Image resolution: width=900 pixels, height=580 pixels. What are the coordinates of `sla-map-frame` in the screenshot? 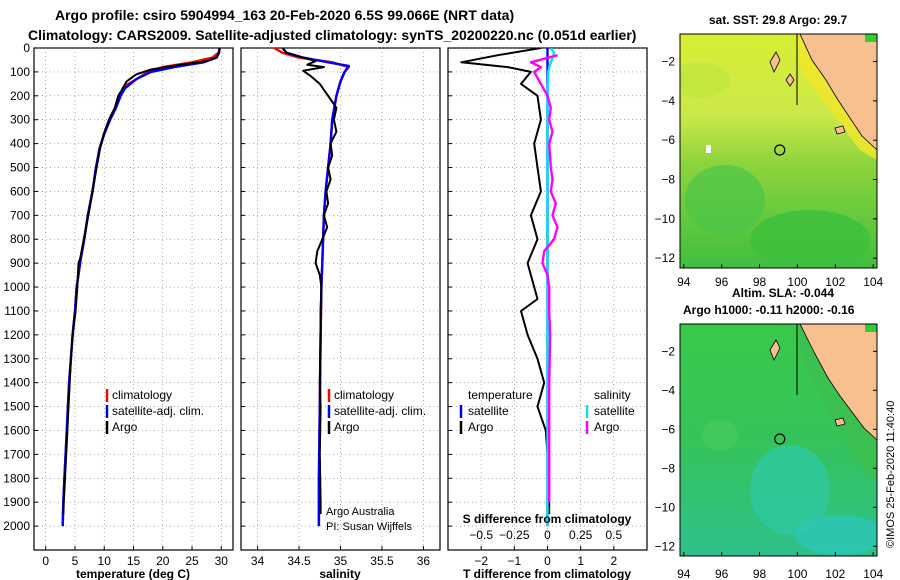 It's located at (778, 440).